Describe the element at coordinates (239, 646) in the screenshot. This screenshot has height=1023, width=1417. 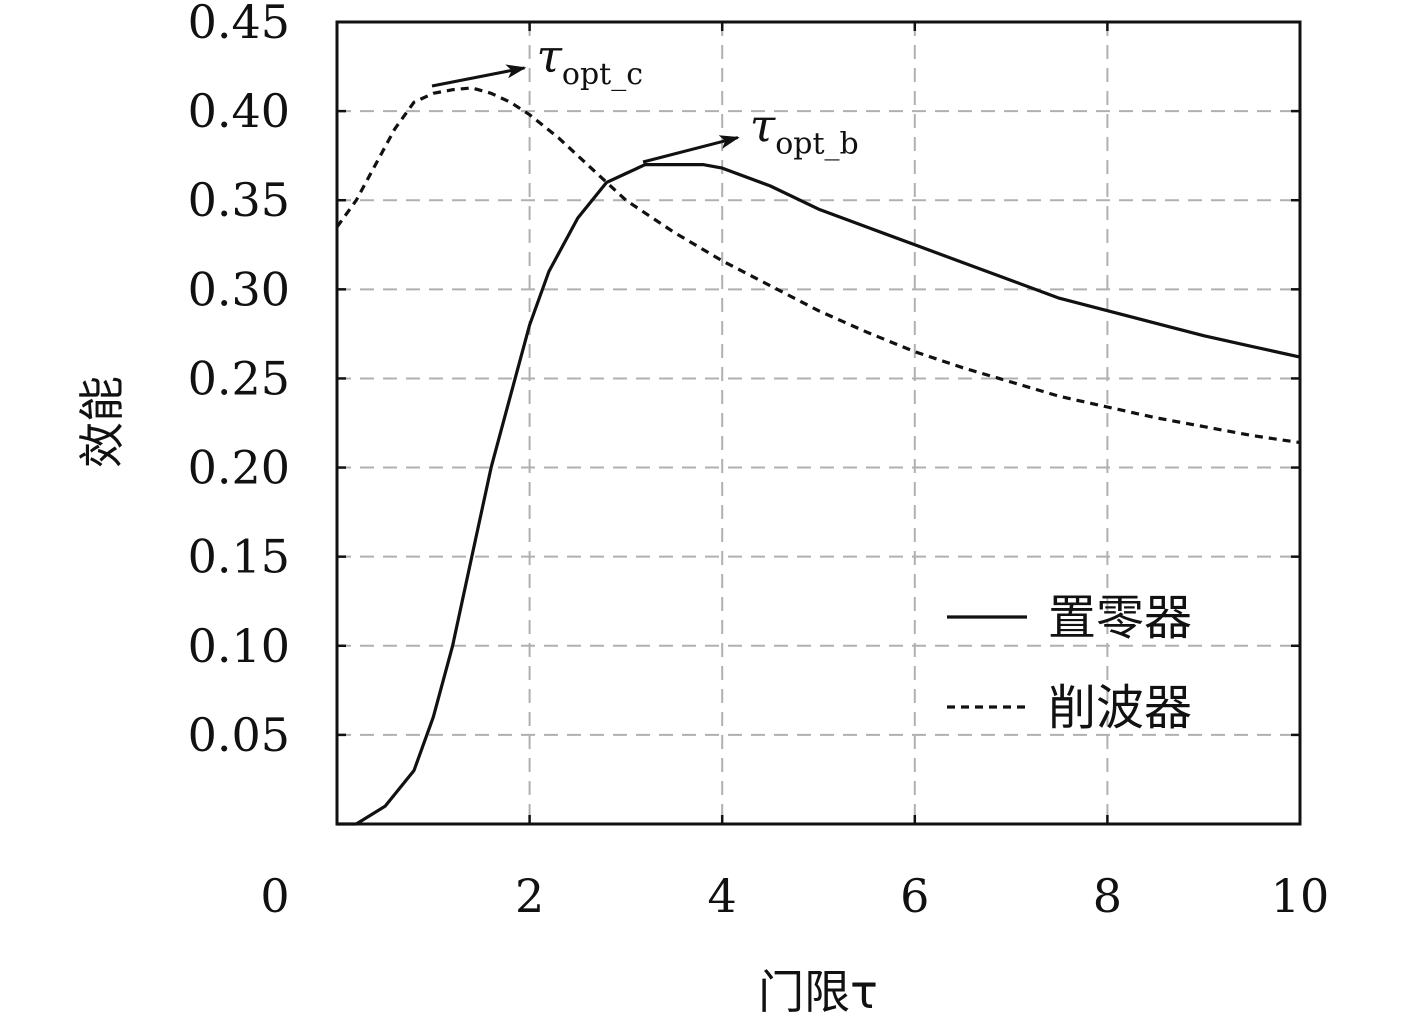
I see `y-tick-label: 0.10` at that location.